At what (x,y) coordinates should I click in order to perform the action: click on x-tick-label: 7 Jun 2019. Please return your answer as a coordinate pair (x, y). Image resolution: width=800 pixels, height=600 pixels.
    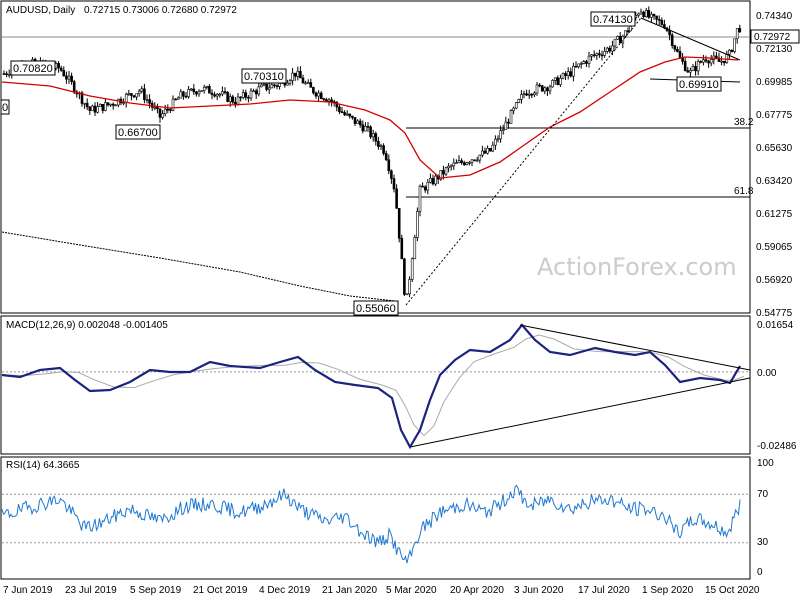
    Looking at the image, I should click on (28, 590).